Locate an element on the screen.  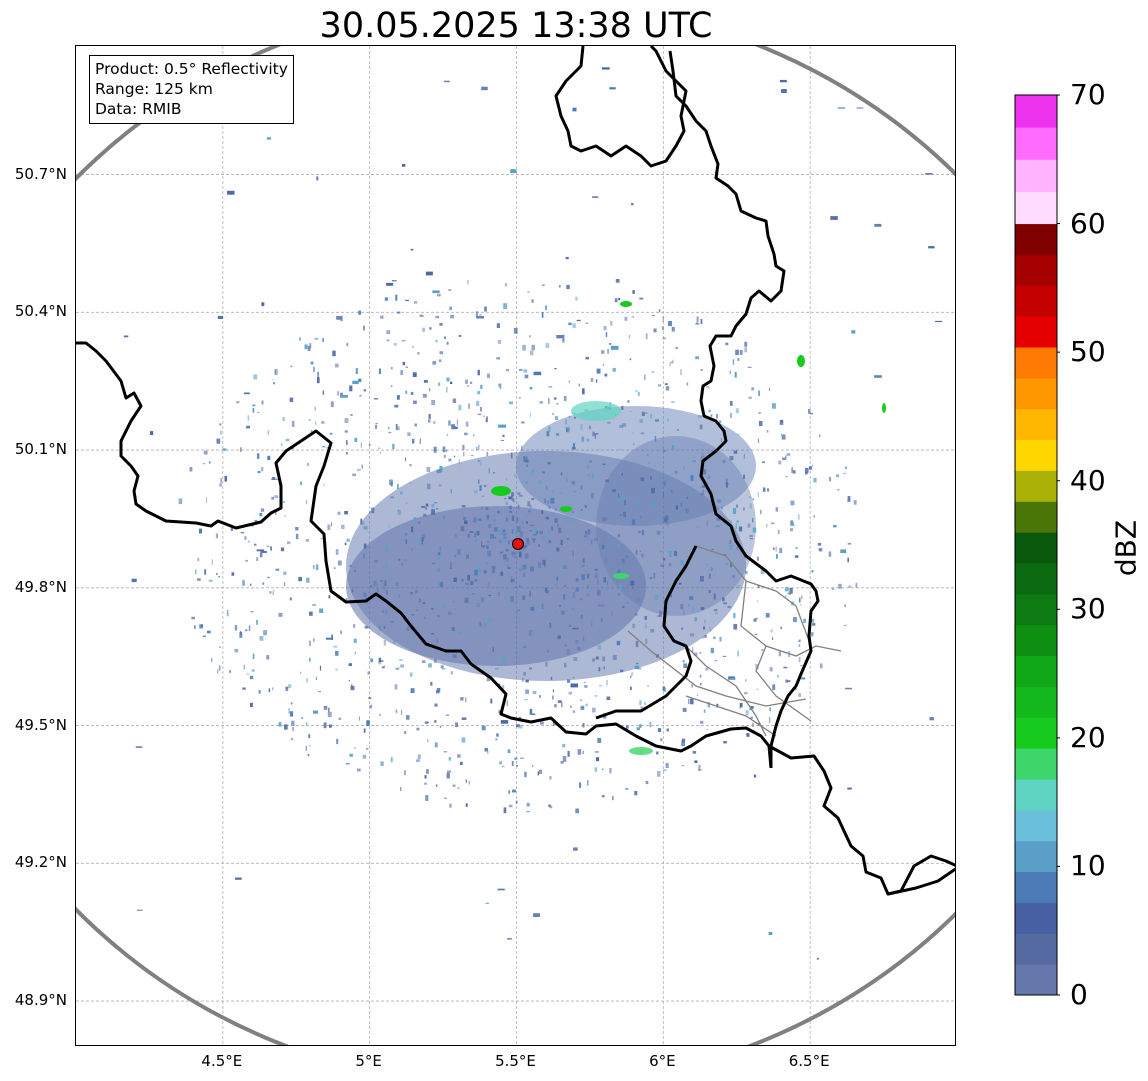
range-label: Range: 125 km is located at coordinates (154, 89).